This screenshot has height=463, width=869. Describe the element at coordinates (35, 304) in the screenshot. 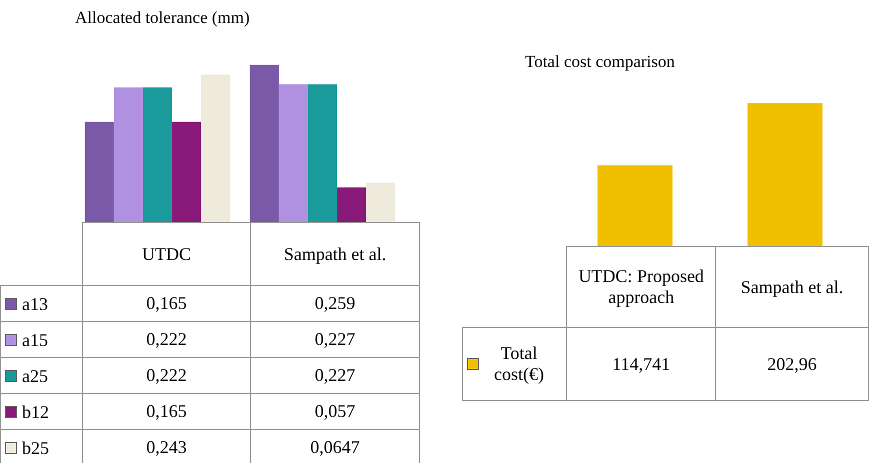

I see `legend-label: a13` at that location.